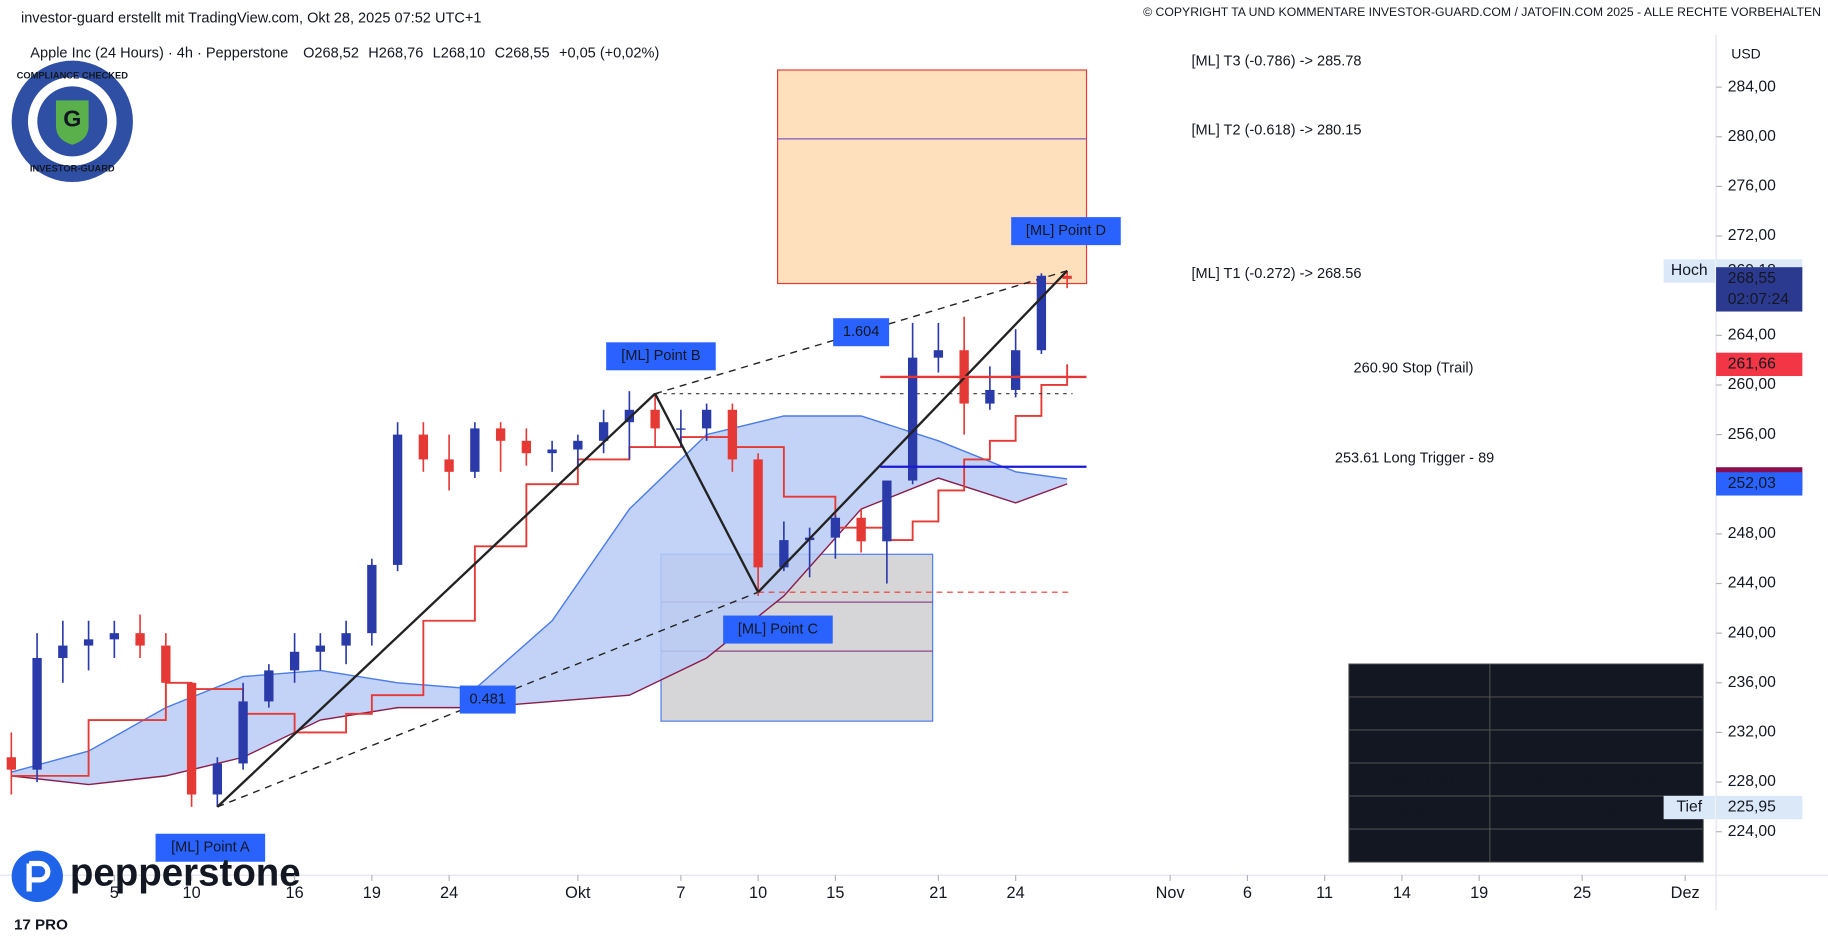 This screenshot has height=937, width=1828. What do you see at coordinates (932, 177) in the screenshot?
I see `target-zone` at bounding box center [932, 177].